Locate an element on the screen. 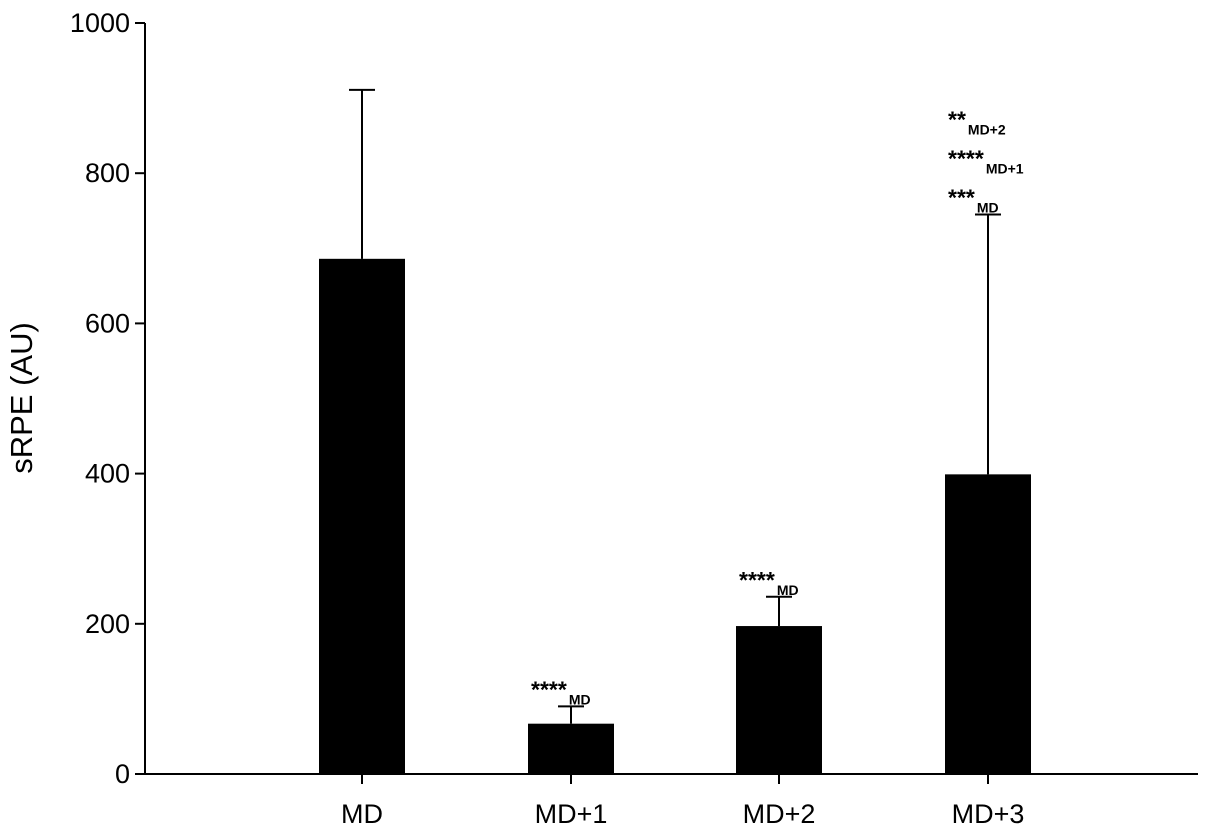  x-axis: MD MD+1 MD+2 MD+3 is located at coordinates (671, 801).